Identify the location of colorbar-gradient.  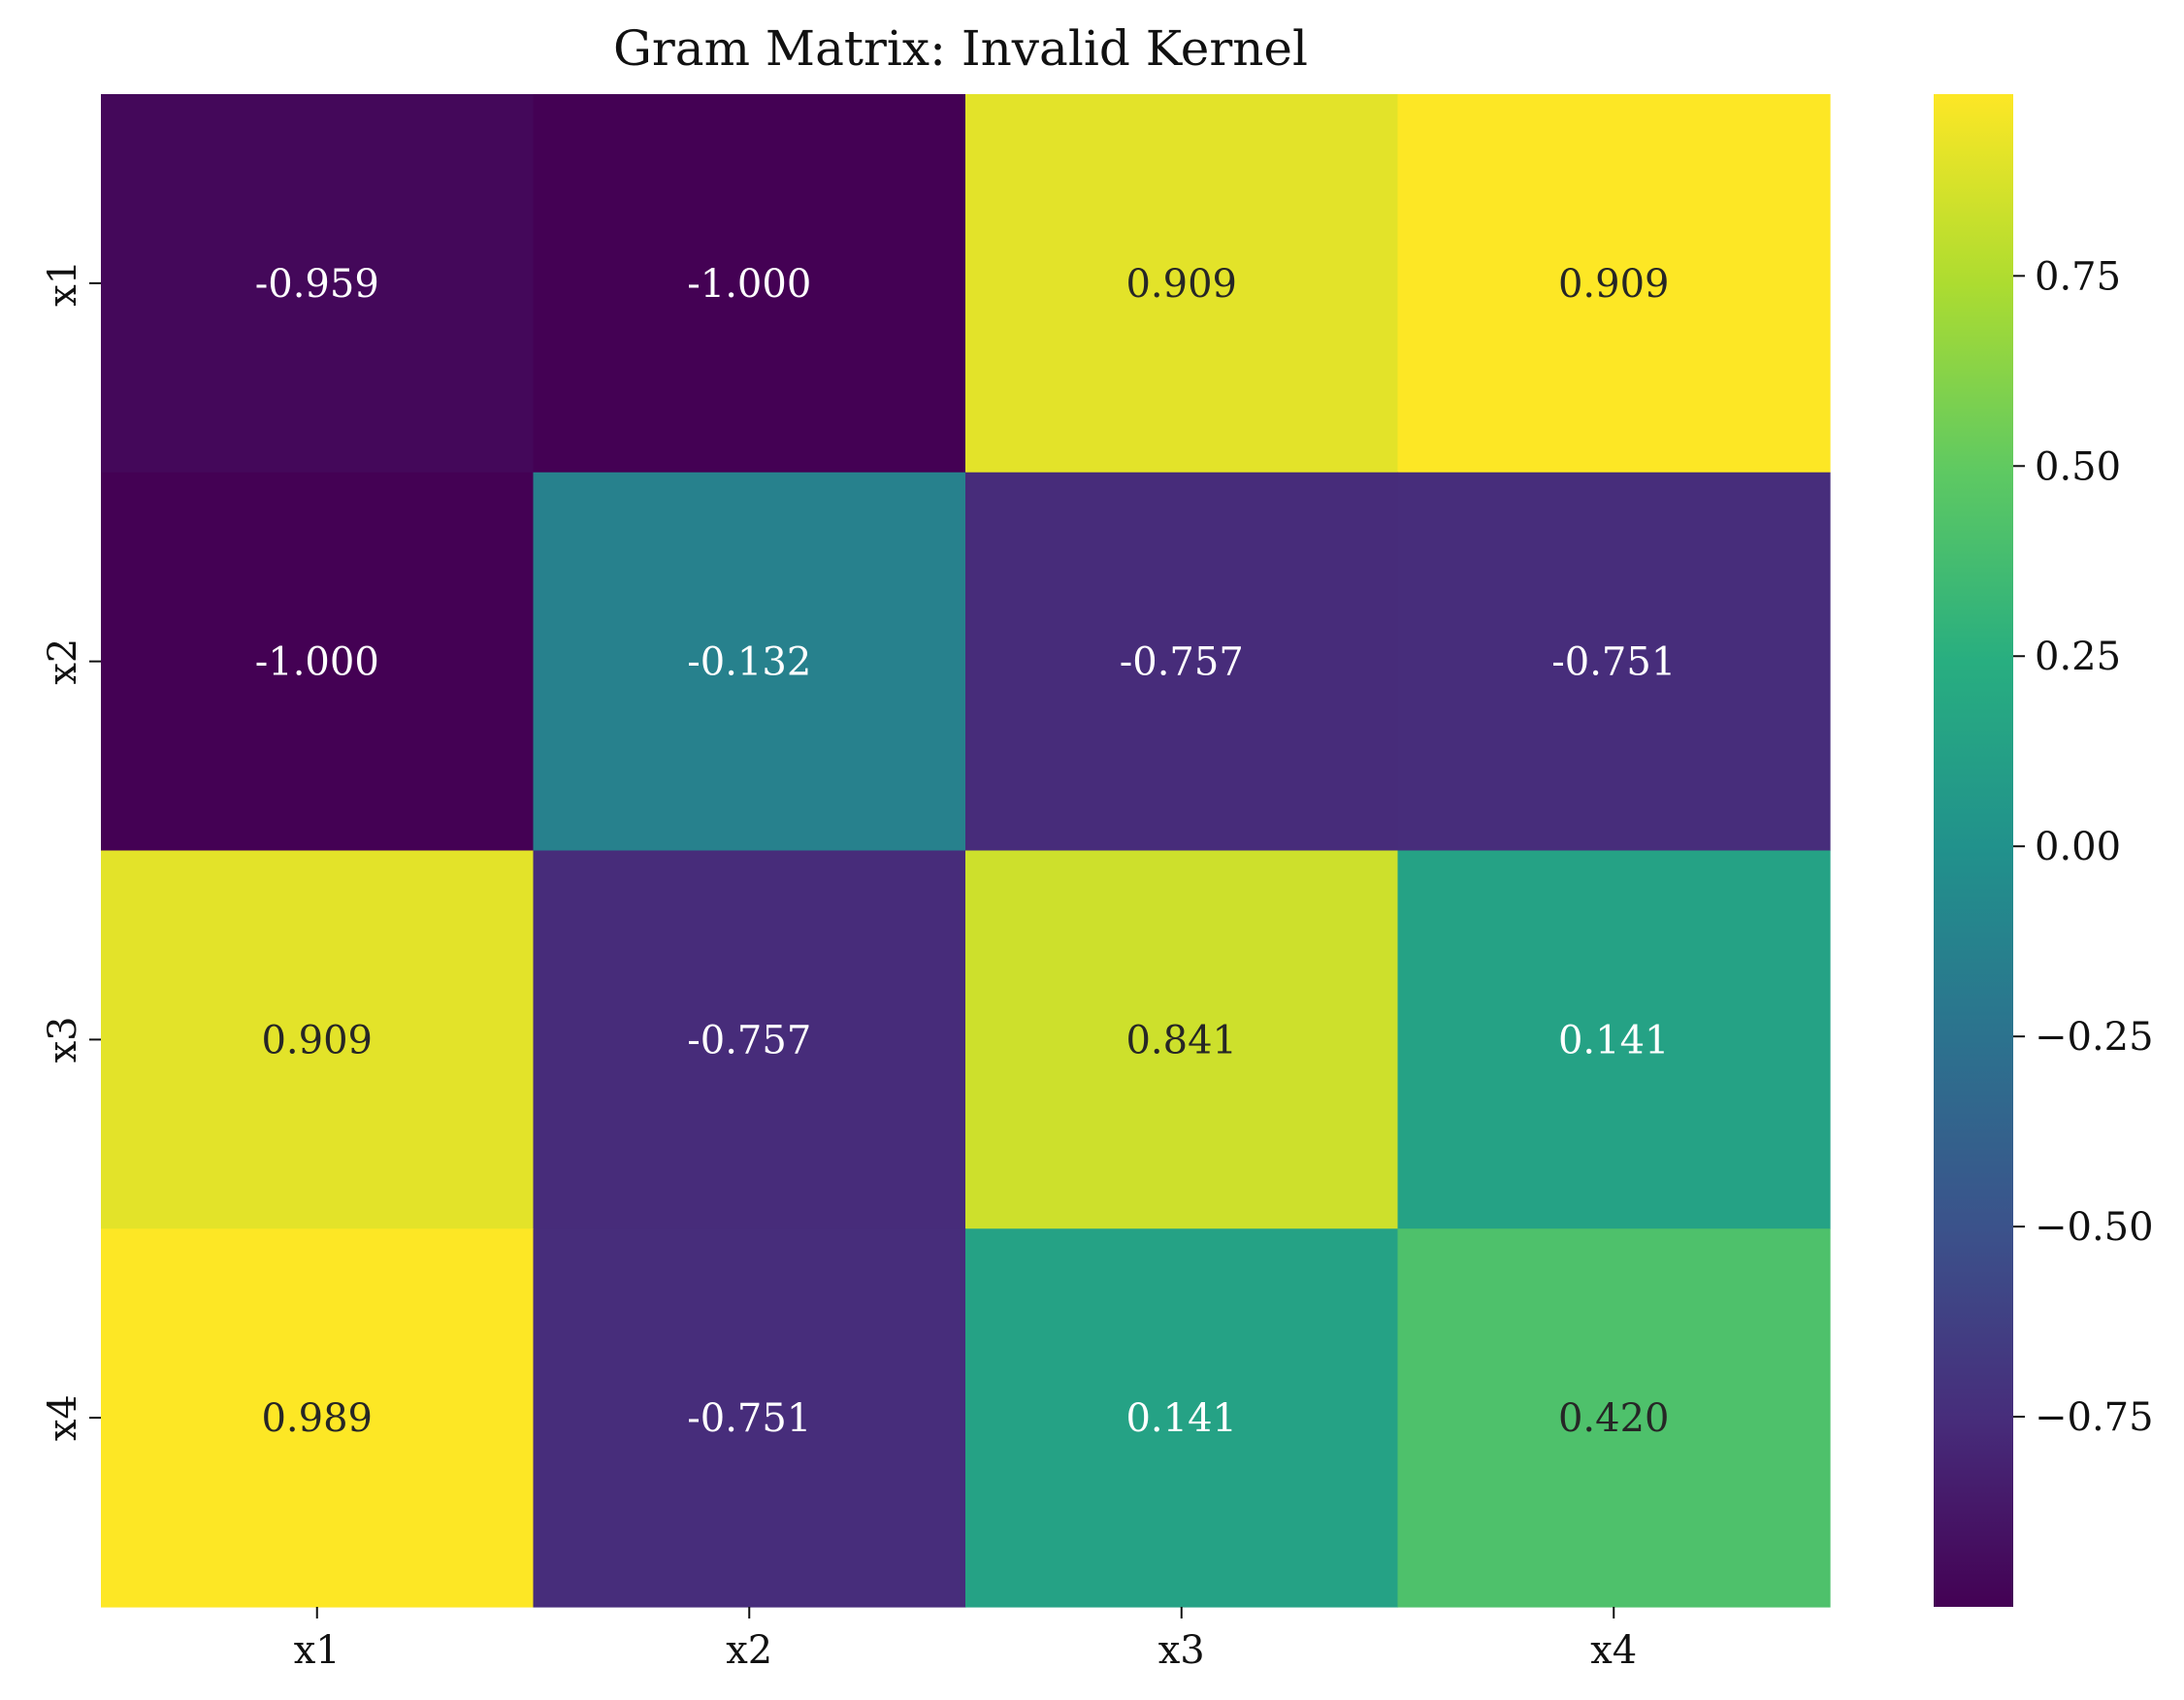
(1973, 850).